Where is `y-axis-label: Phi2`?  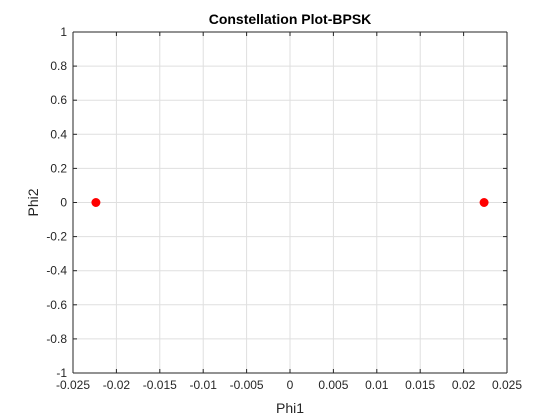 y-axis-label: Phi2 is located at coordinates (33, 202).